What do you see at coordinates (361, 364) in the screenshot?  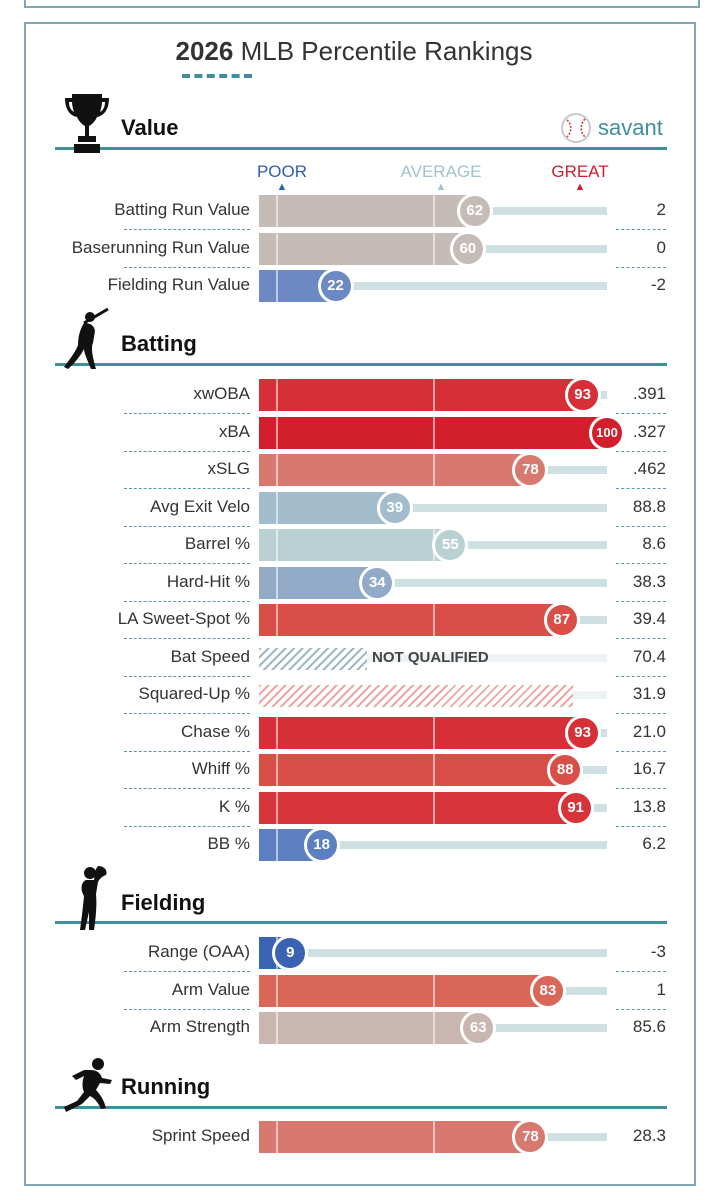 I see `section-divider-batting` at bounding box center [361, 364].